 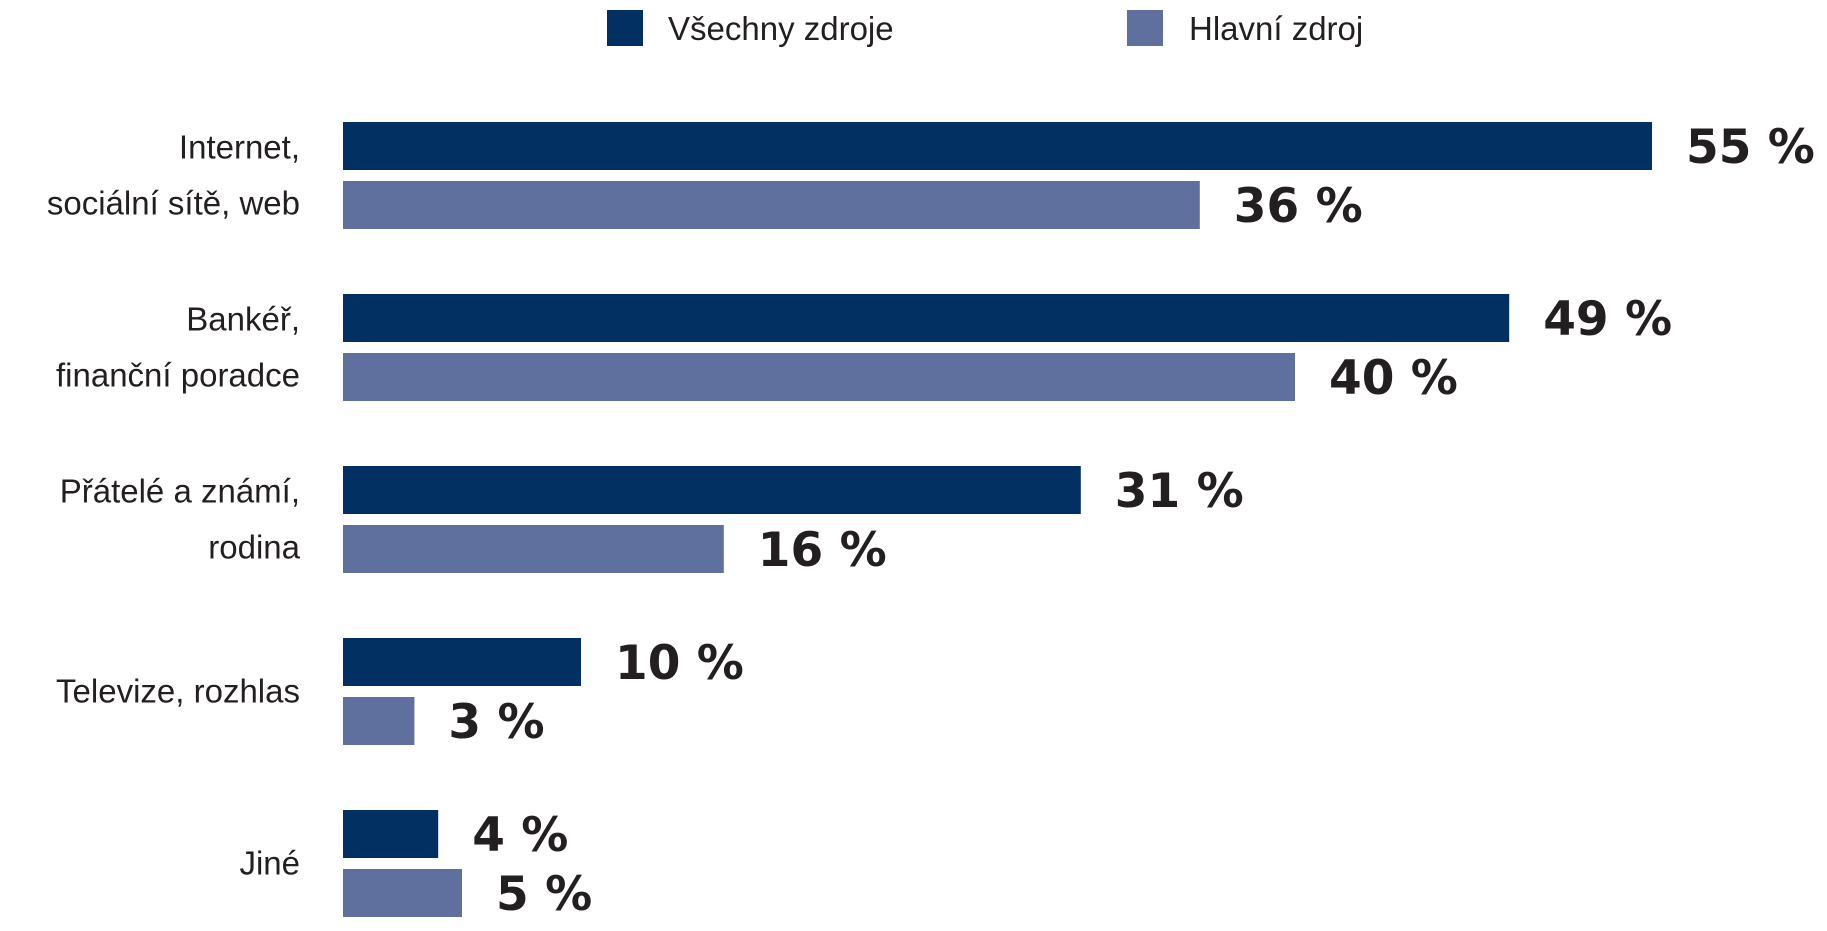 What do you see at coordinates (822, 550) in the screenshot?
I see `value-label: 16 %` at bounding box center [822, 550].